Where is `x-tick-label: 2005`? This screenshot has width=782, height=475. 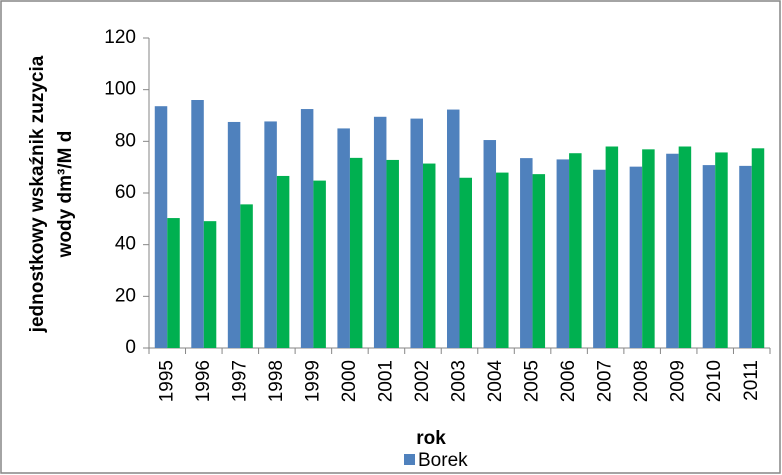
x-tick-label: 2005 is located at coordinates (532, 381).